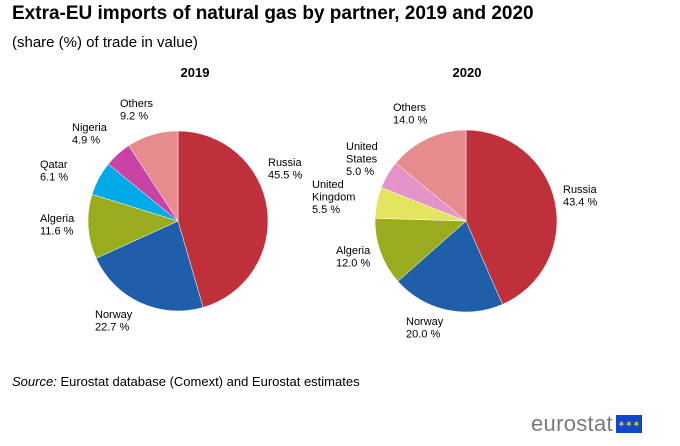  Describe the element at coordinates (137, 110) in the screenshot. I see `data-label-others-2019: Others 9.2 %` at that location.